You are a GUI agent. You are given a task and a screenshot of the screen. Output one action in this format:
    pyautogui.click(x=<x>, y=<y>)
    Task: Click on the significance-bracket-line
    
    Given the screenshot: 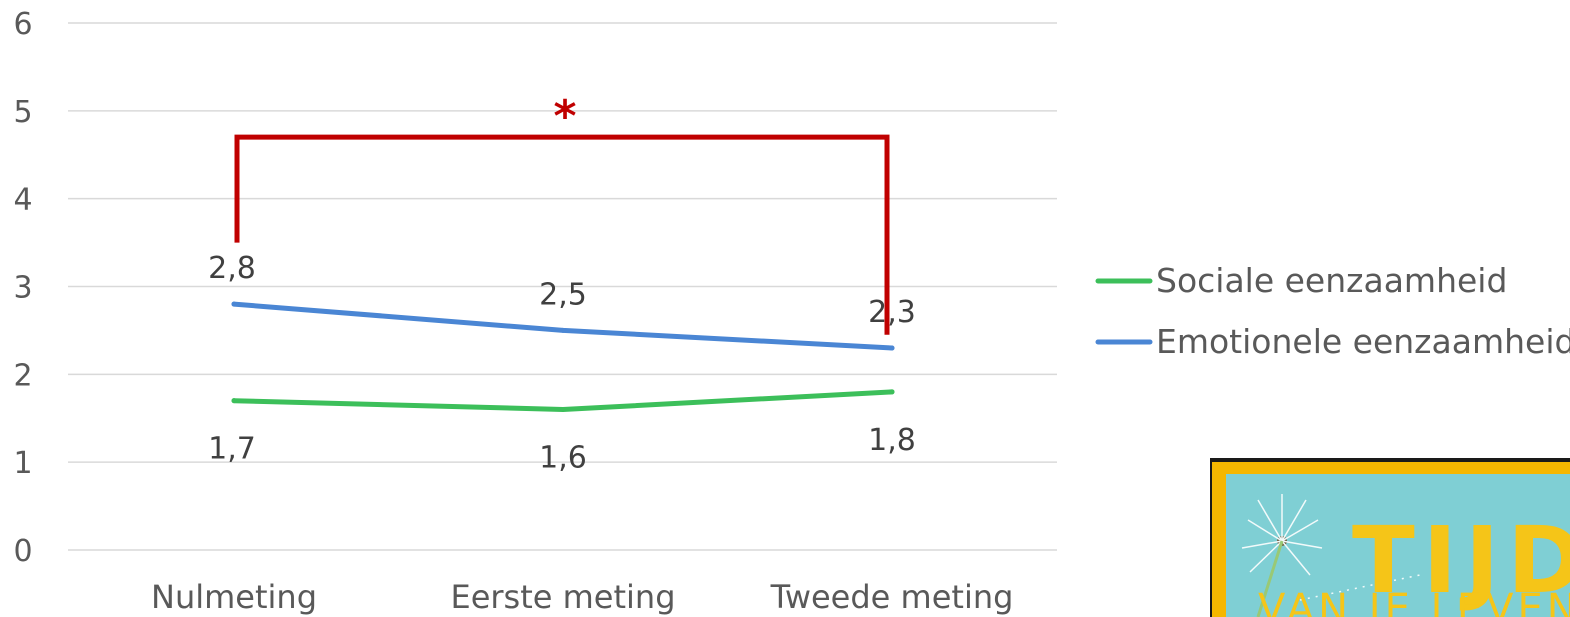 What is the action you would take?
    pyautogui.click(x=562, y=234)
    